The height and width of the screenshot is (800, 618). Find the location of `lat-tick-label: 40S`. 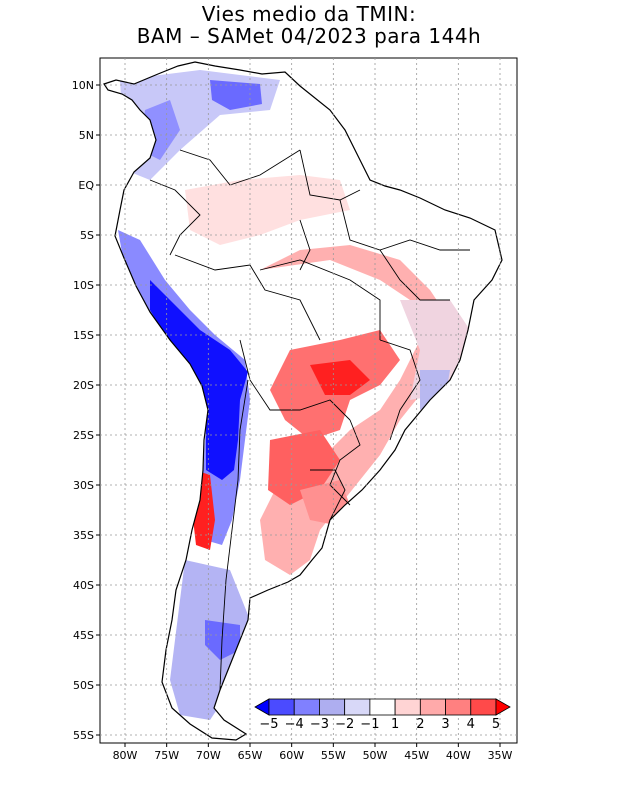

lat-tick-label: 40S is located at coordinates (83, 585).